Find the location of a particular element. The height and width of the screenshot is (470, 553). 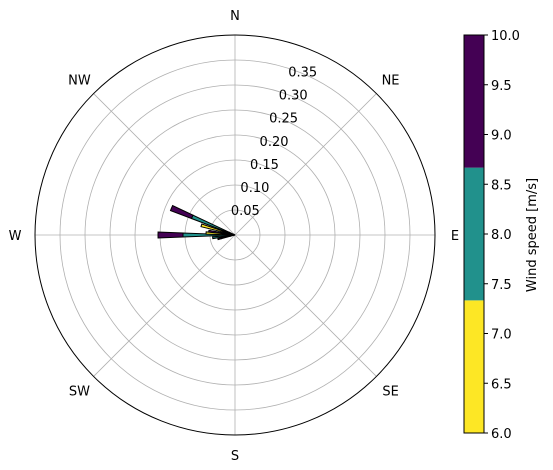

direction-label: E is located at coordinates (455, 236).